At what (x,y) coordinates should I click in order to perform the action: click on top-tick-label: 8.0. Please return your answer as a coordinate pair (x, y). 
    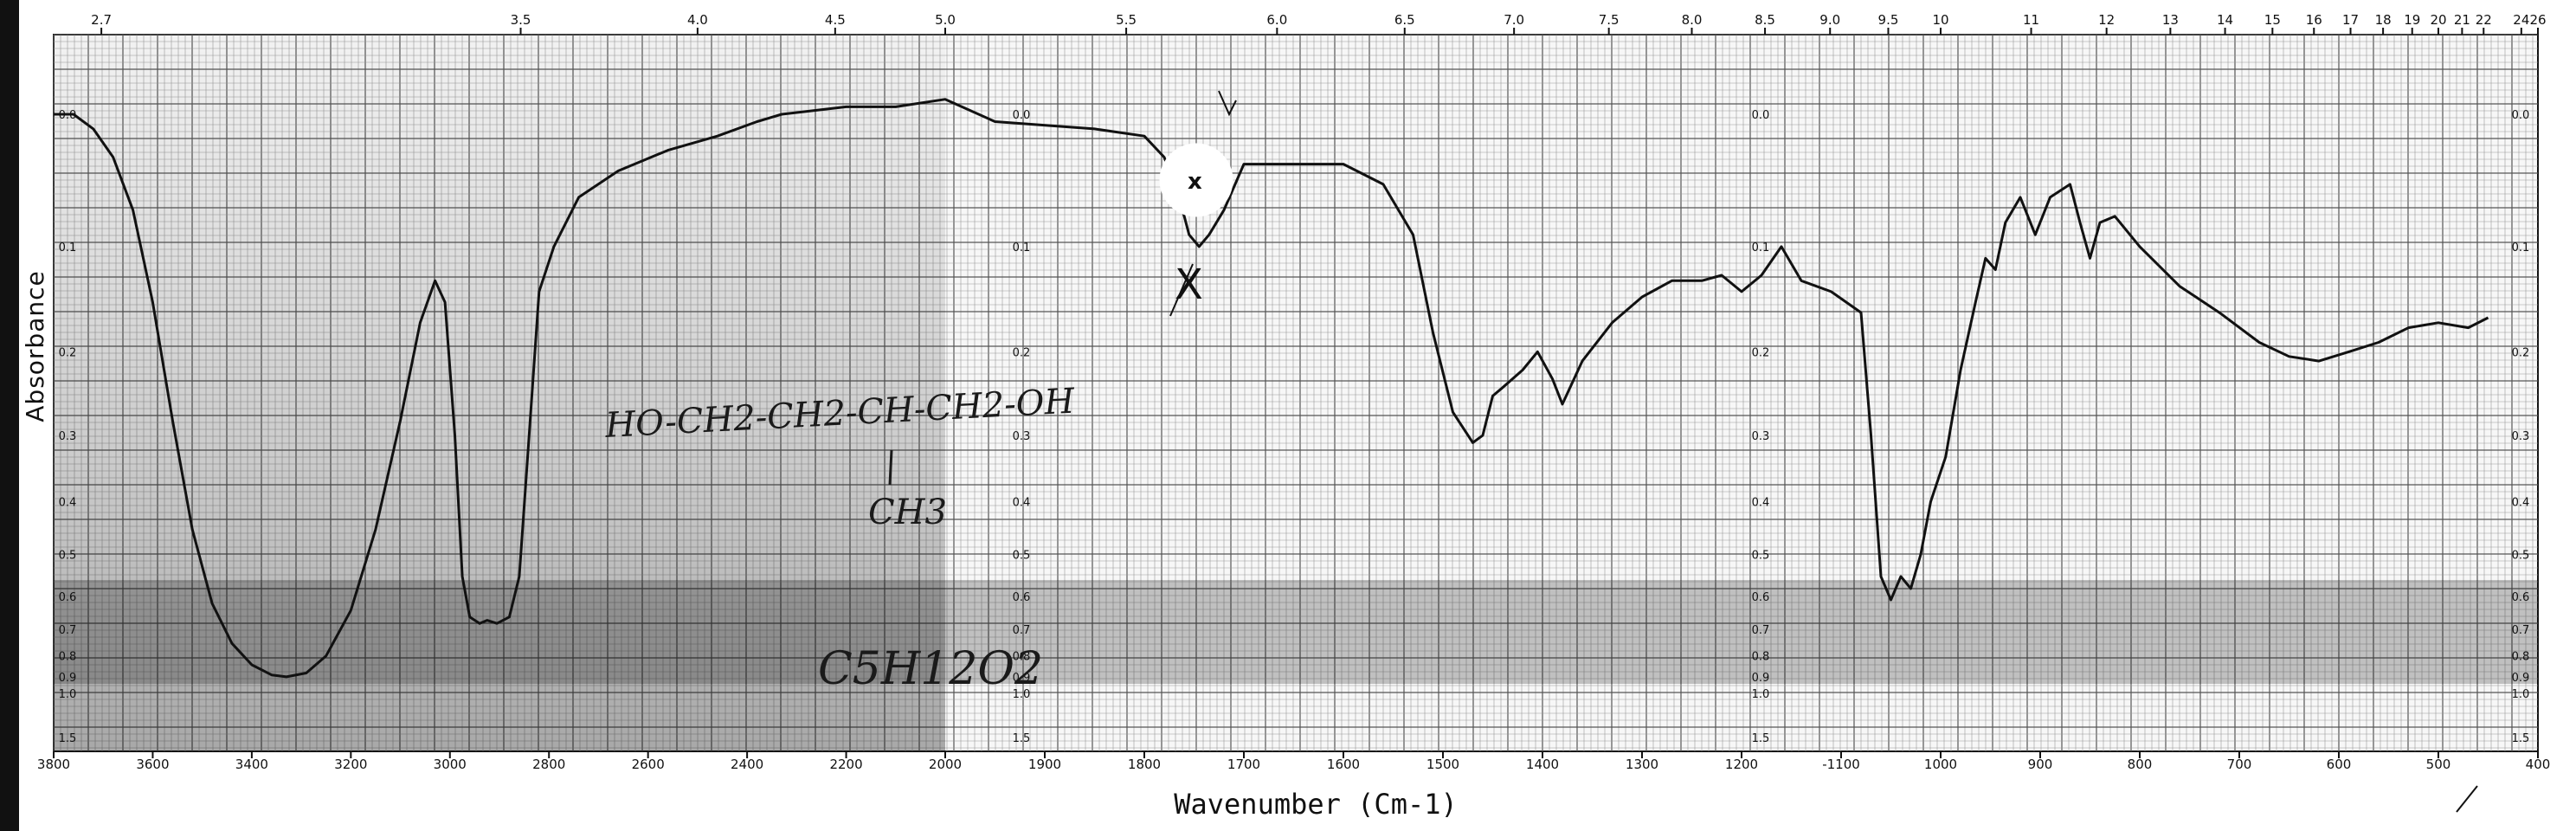
    Looking at the image, I should click on (1692, 20).